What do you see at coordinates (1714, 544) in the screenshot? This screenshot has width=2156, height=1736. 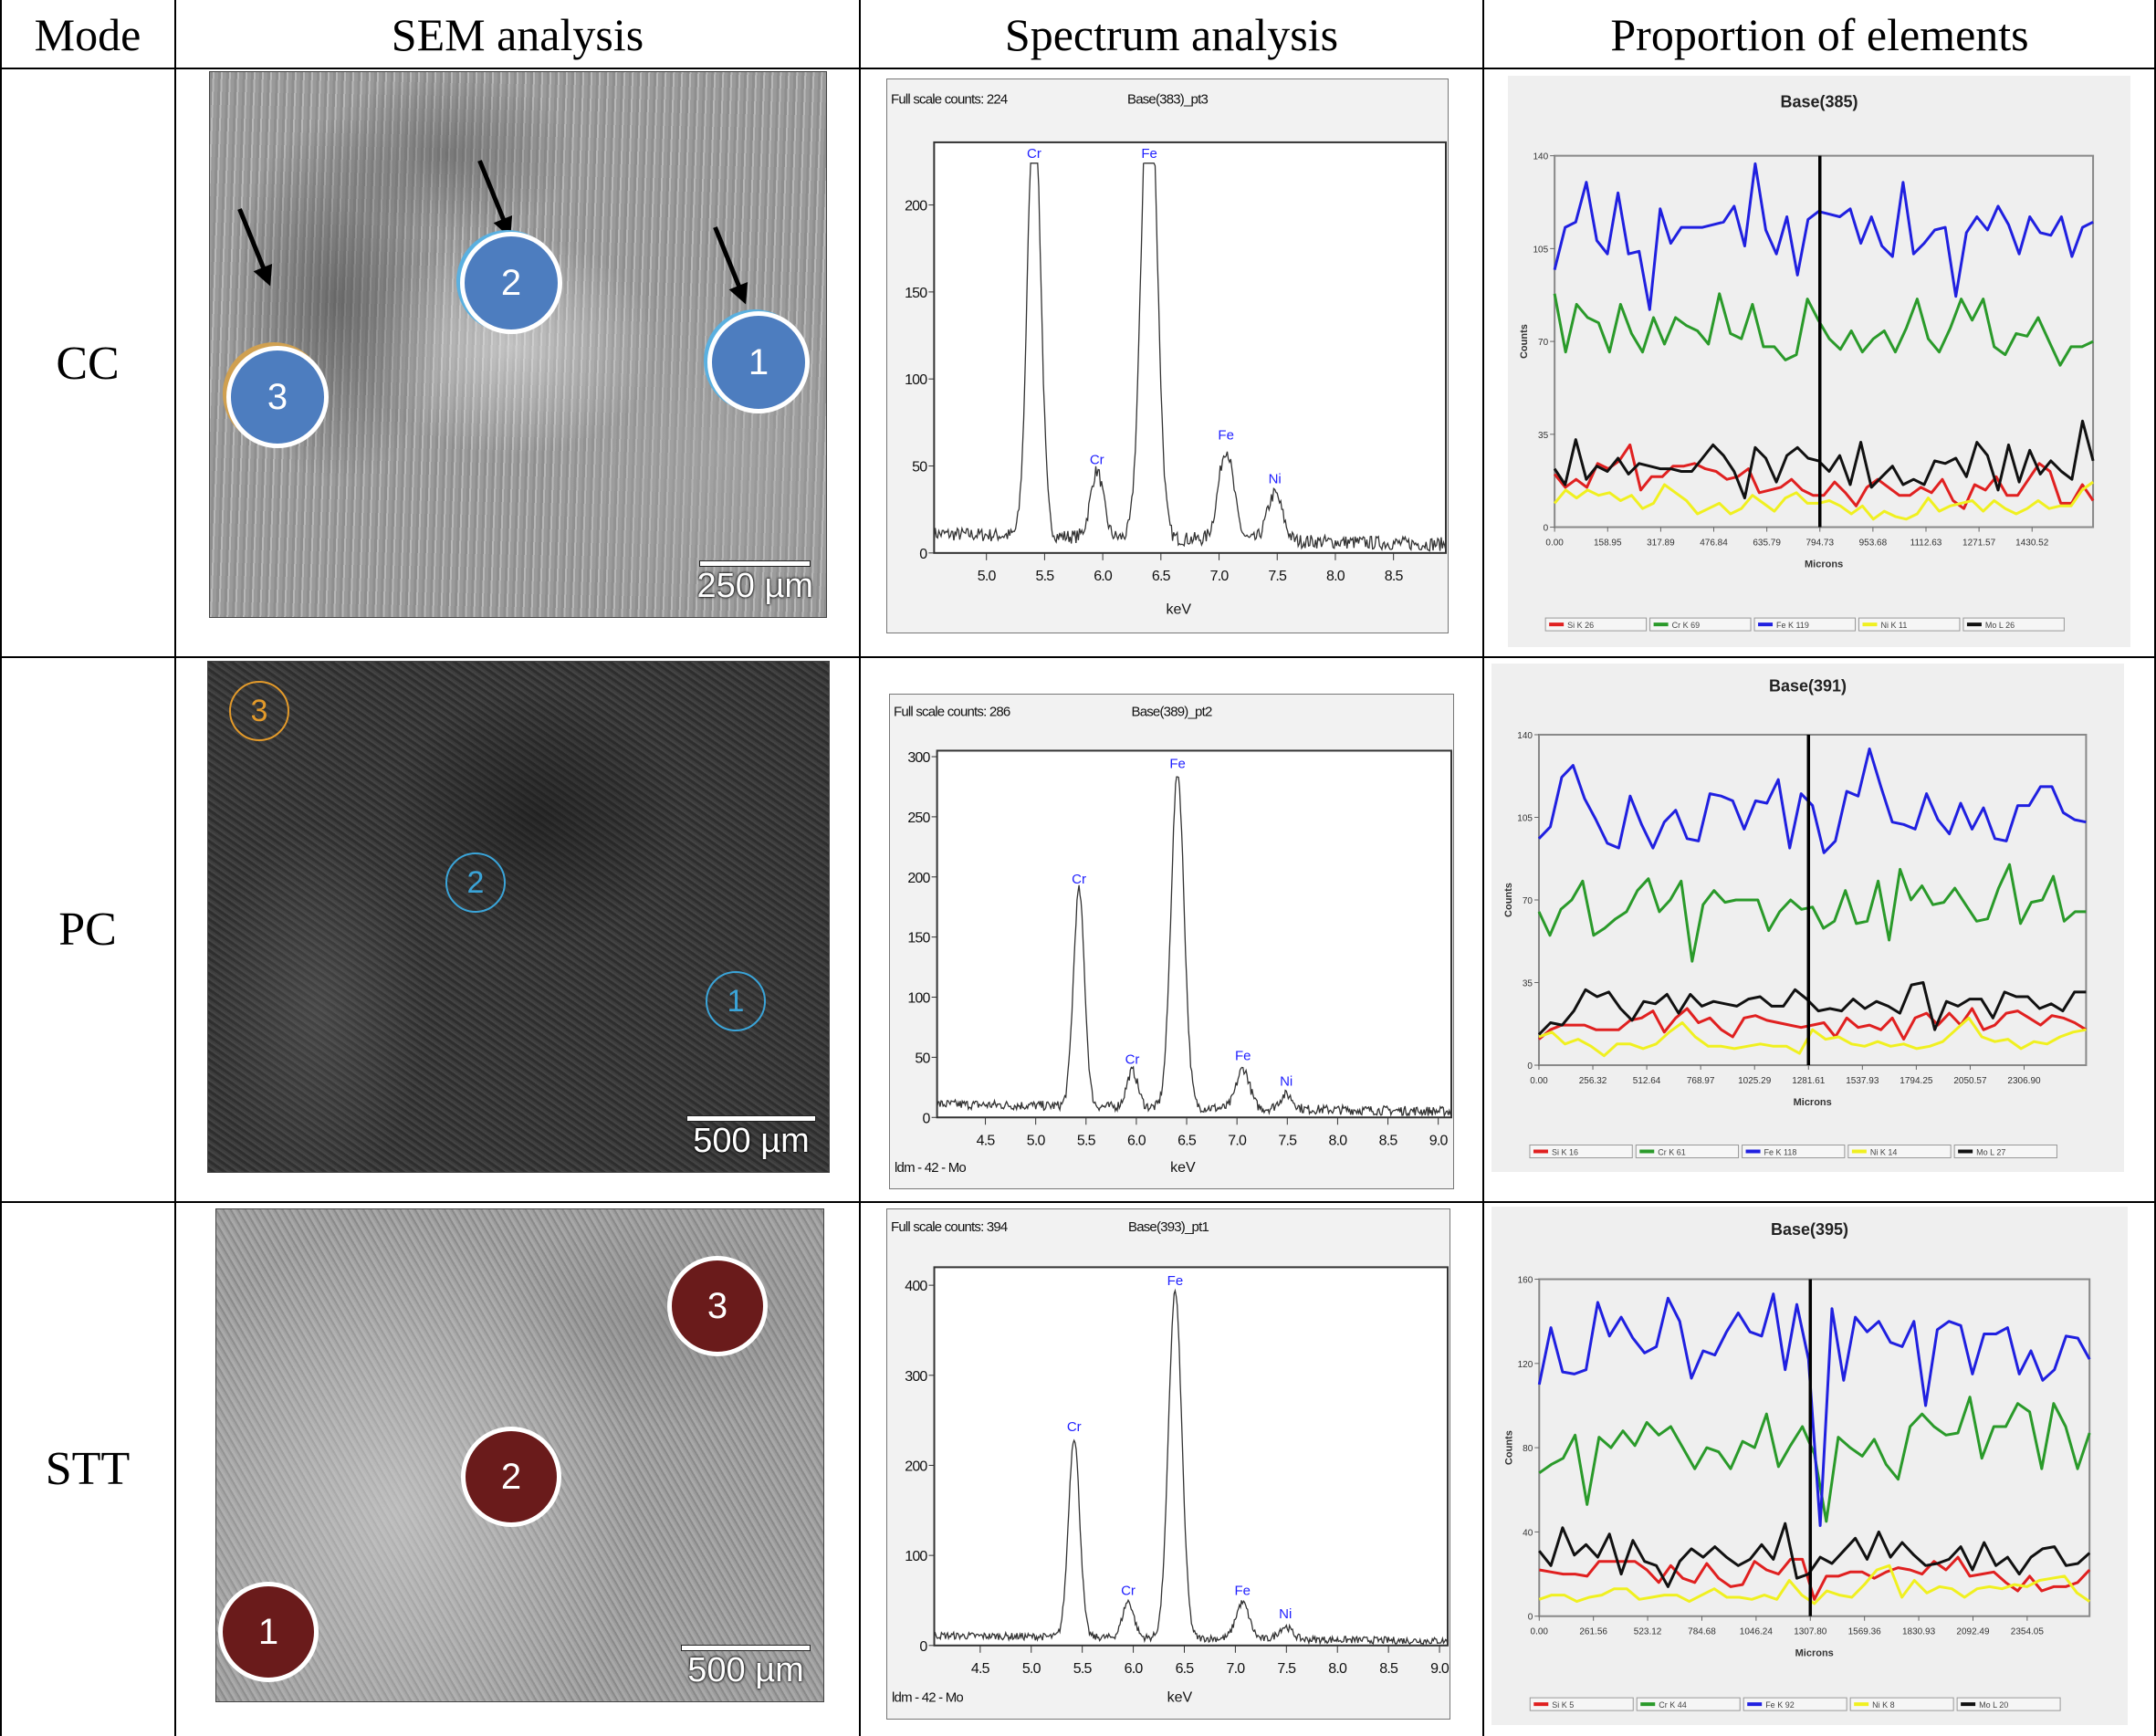 I see `x-tick-label: 476.84` at bounding box center [1714, 544].